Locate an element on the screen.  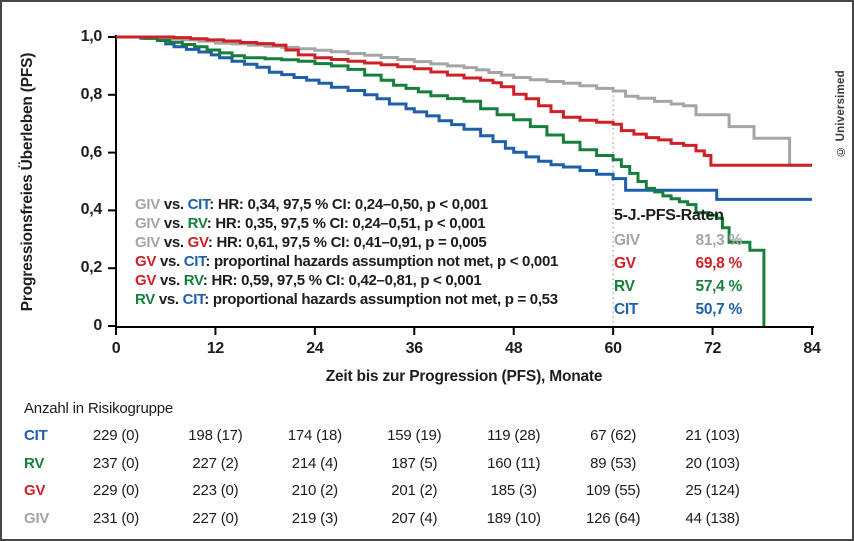
rate-group-label: CIT is located at coordinates (626, 309).